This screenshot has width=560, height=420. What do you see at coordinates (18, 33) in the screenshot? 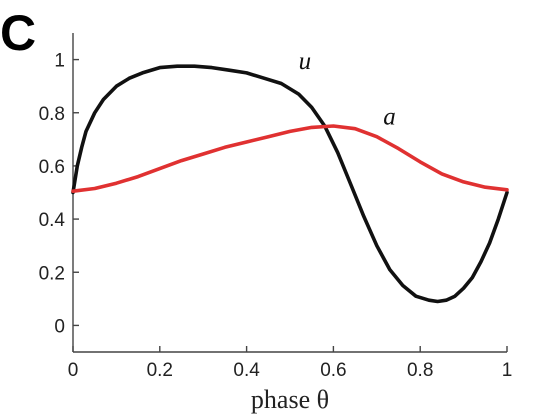
I see `panel-label: C` at bounding box center [18, 33].